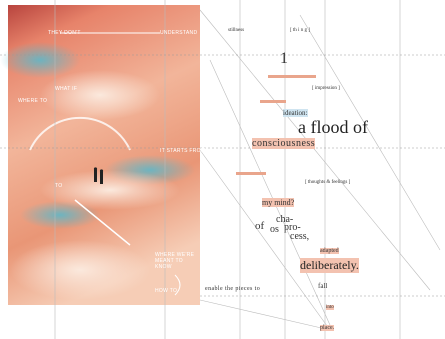 This screenshot has width=445, height=339. Describe the element at coordinates (166, 291) in the screenshot. I see `label: HOW TO` at that location.